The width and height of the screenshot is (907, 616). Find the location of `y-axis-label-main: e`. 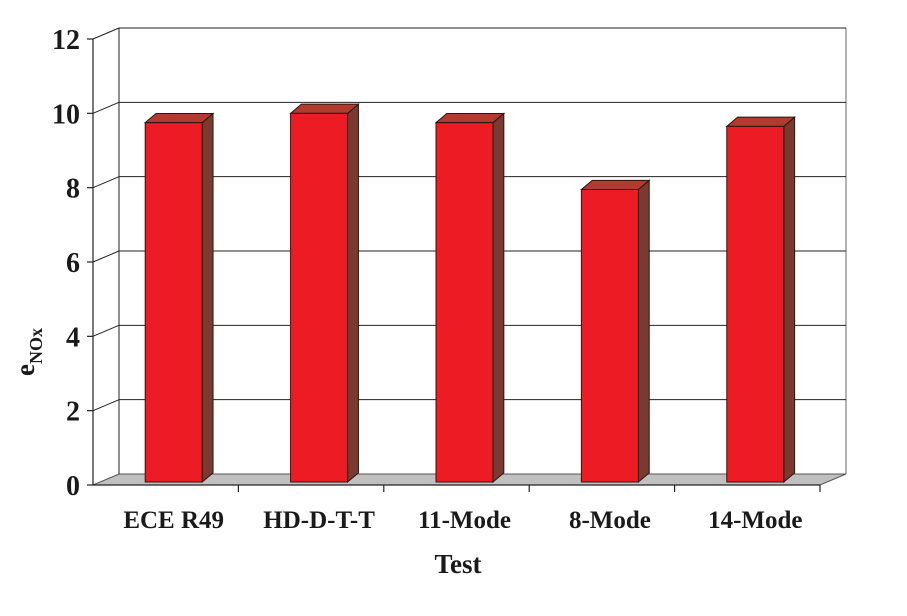

y-axis-label-main: e is located at coordinates (25, 370).